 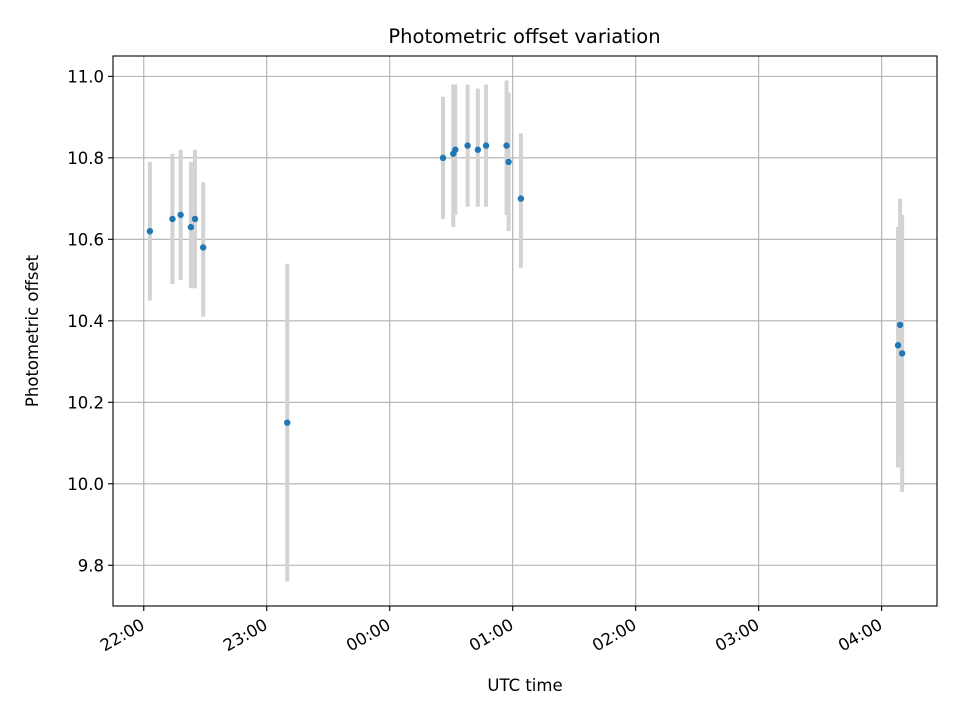 I want to click on y-tick-label: 10.8, so click(x=85, y=158).